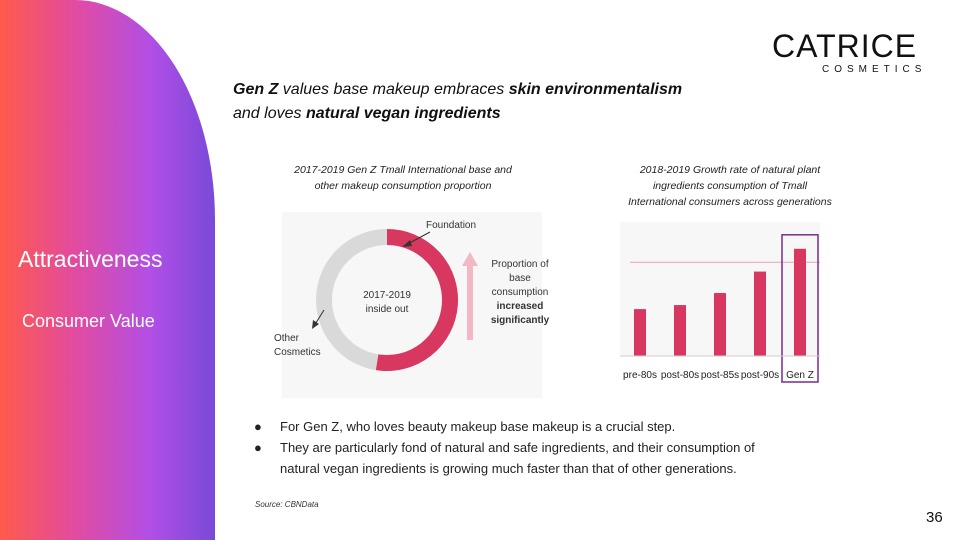  I want to click on page-number: 36, so click(934, 517).